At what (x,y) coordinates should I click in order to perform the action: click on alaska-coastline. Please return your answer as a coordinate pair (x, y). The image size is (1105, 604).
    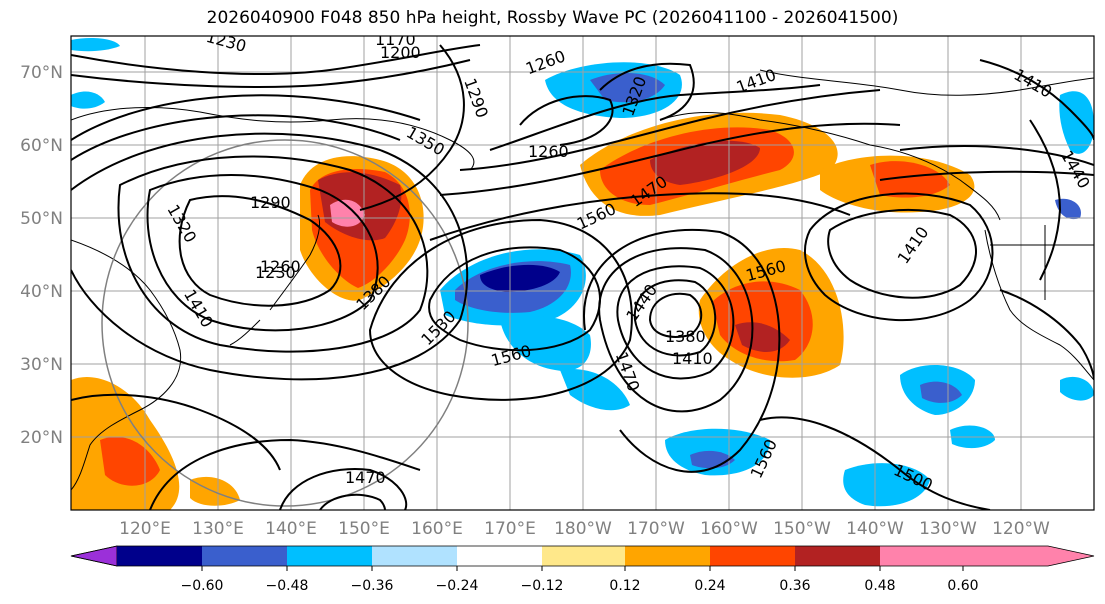
    Looking at the image, I should click on (830, 166).